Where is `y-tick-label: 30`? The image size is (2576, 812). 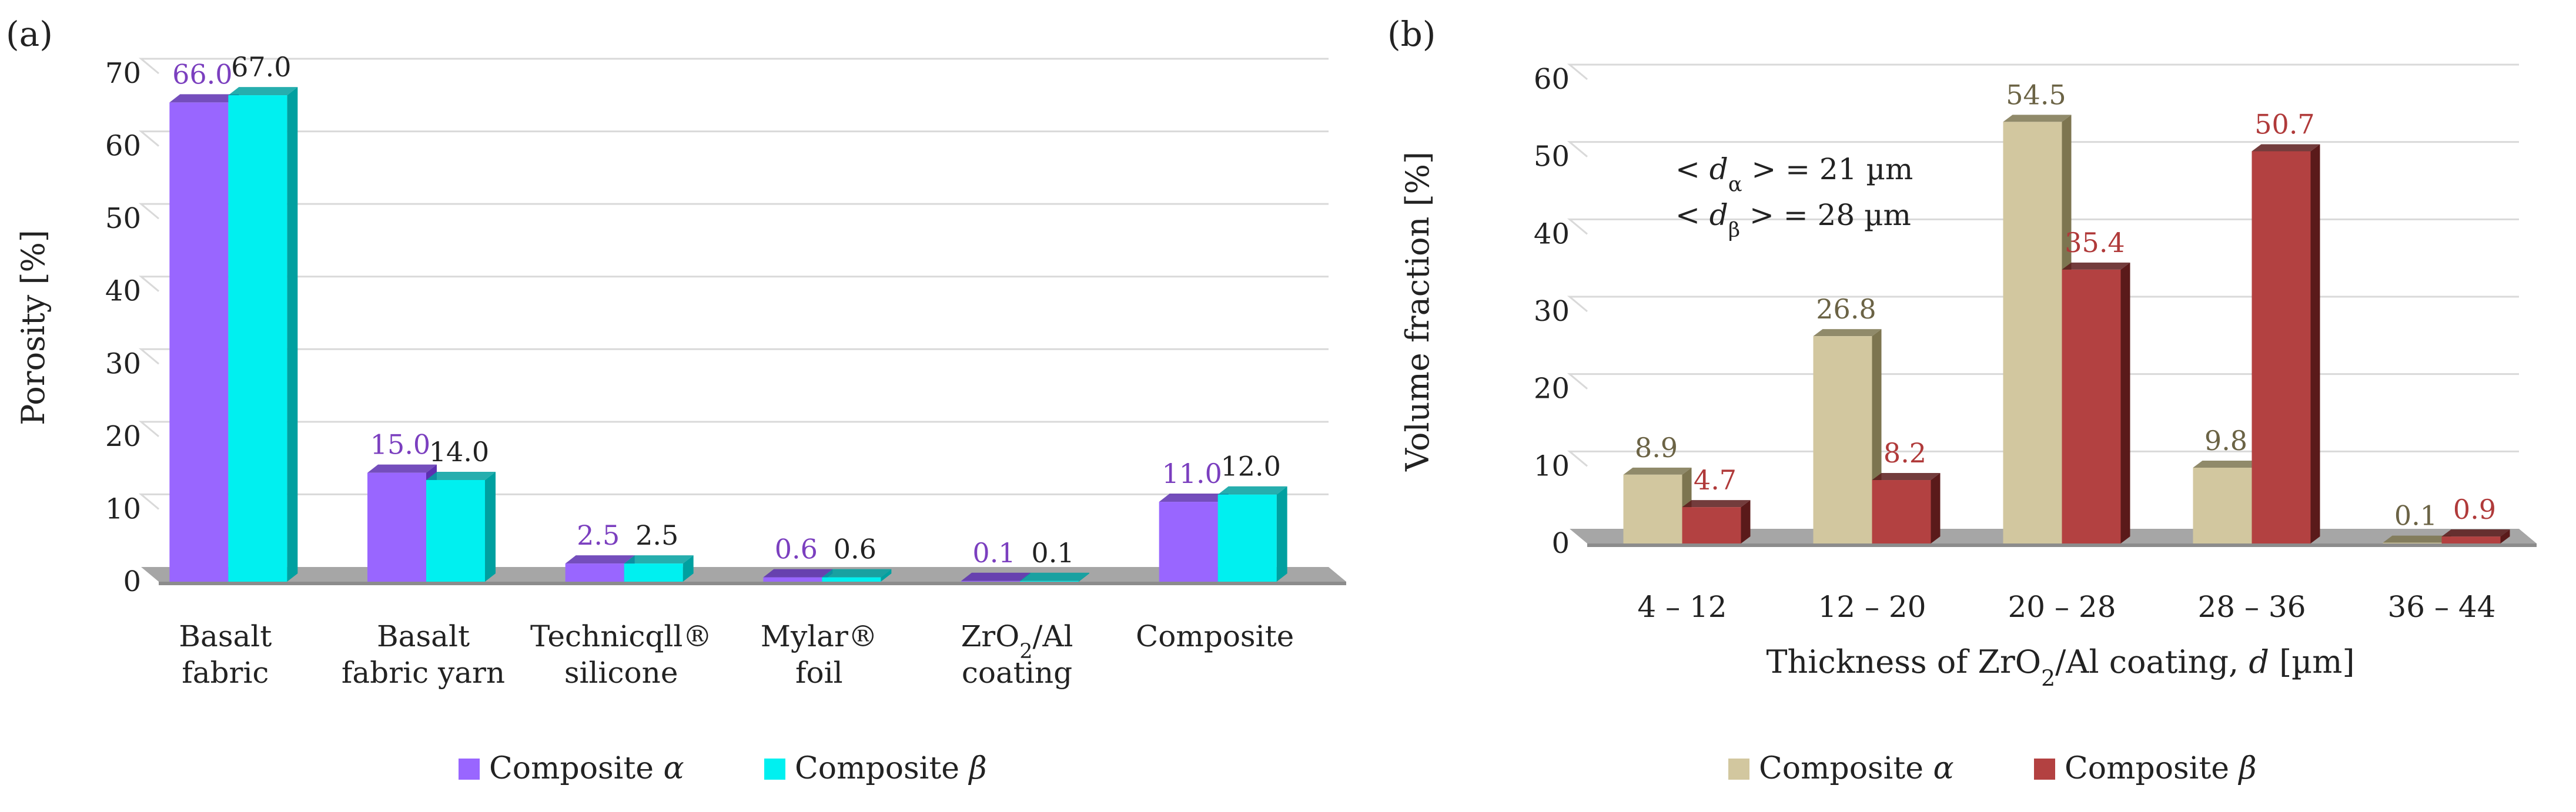
y-tick-label: 30 is located at coordinates (123, 364).